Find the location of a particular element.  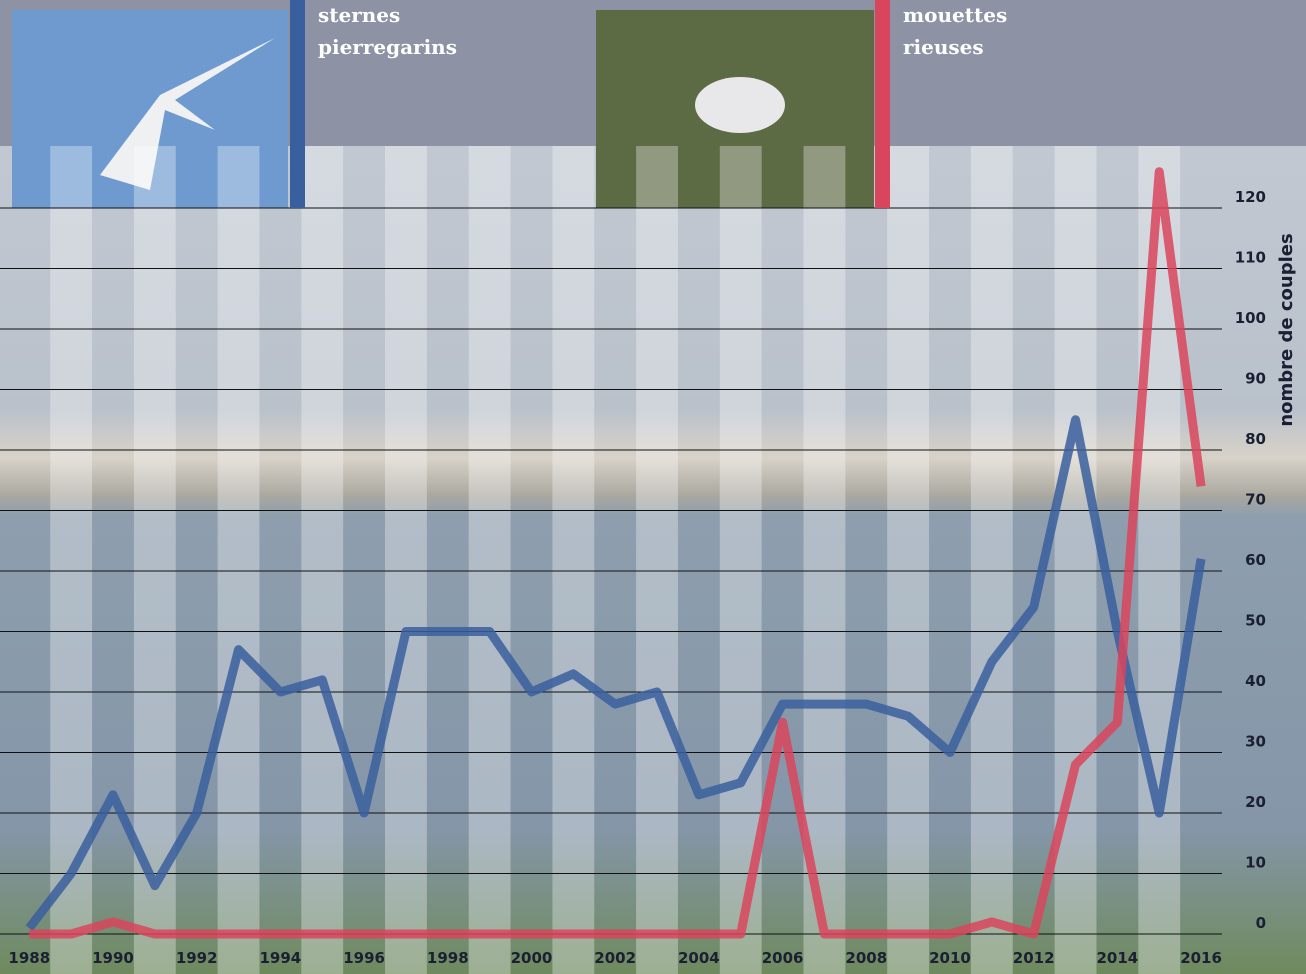

y-tick-label: 110 is located at coordinates (1250, 258).